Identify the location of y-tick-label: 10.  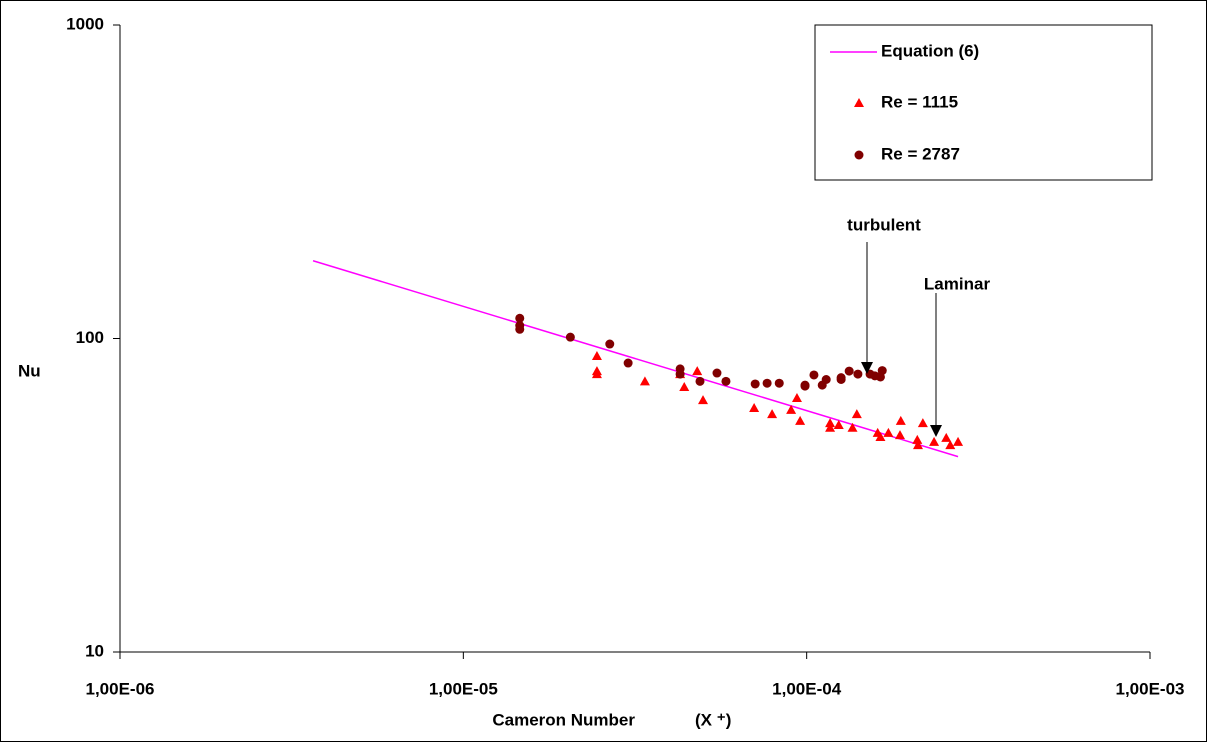
(94, 650).